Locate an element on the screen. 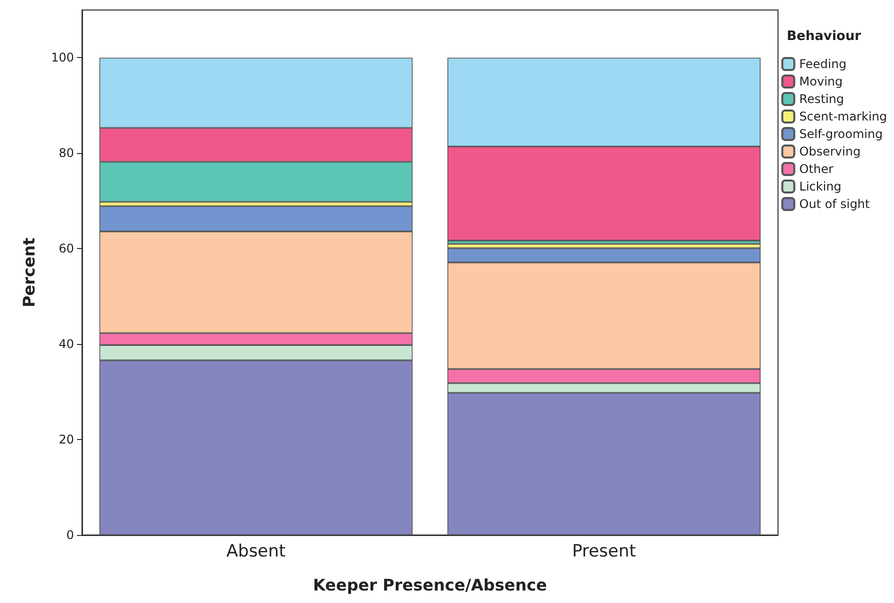 This screenshot has width=894, height=603. legend-label: Scent-marking is located at coordinates (843, 117).